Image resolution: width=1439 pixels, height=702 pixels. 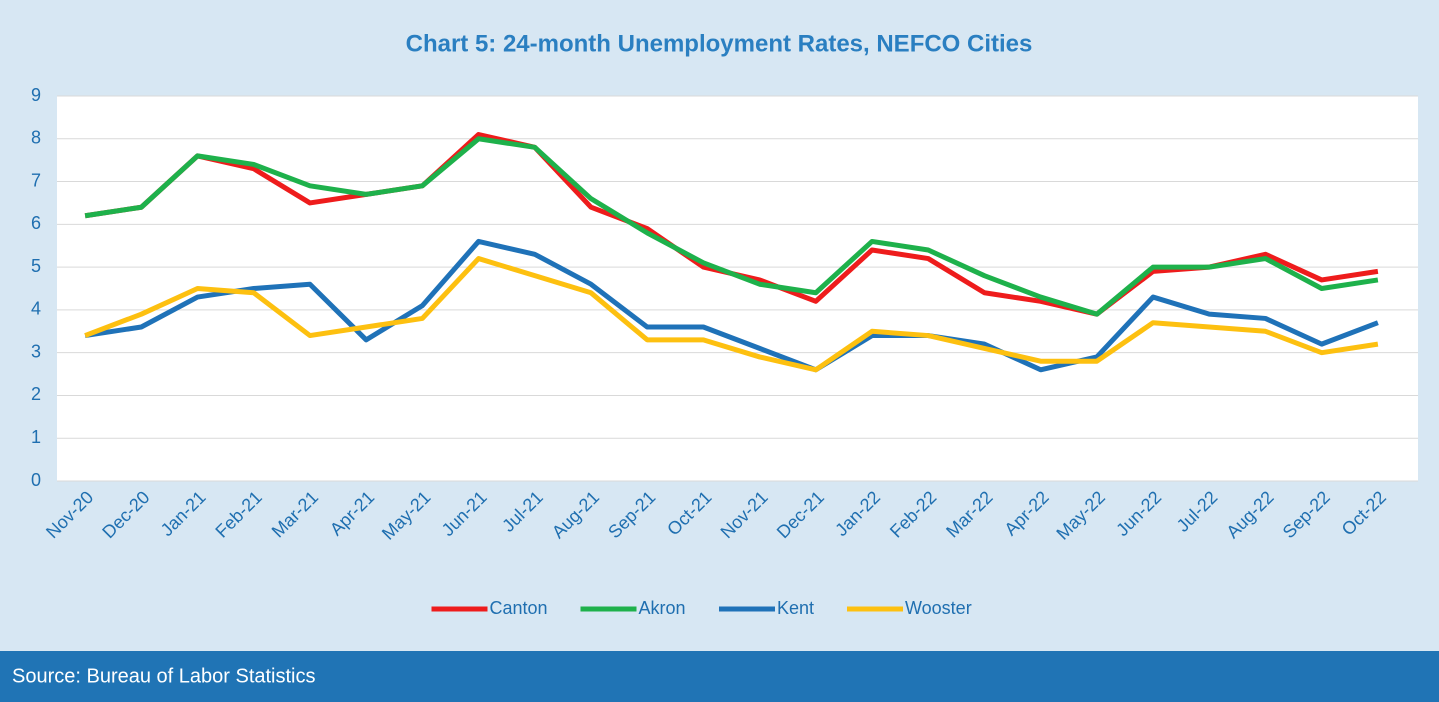 What do you see at coordinates (36, 480) in the screenshot?
I see `y-tick-label: 0` at bounding box center [36, 480].